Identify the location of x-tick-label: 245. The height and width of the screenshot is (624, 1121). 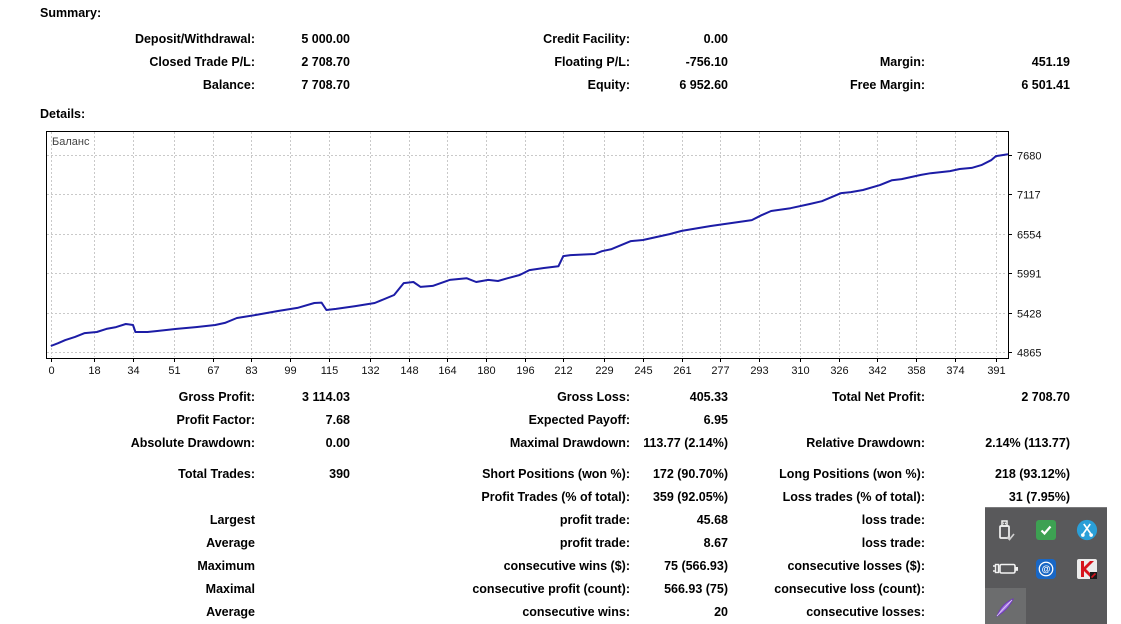
(643, 371).